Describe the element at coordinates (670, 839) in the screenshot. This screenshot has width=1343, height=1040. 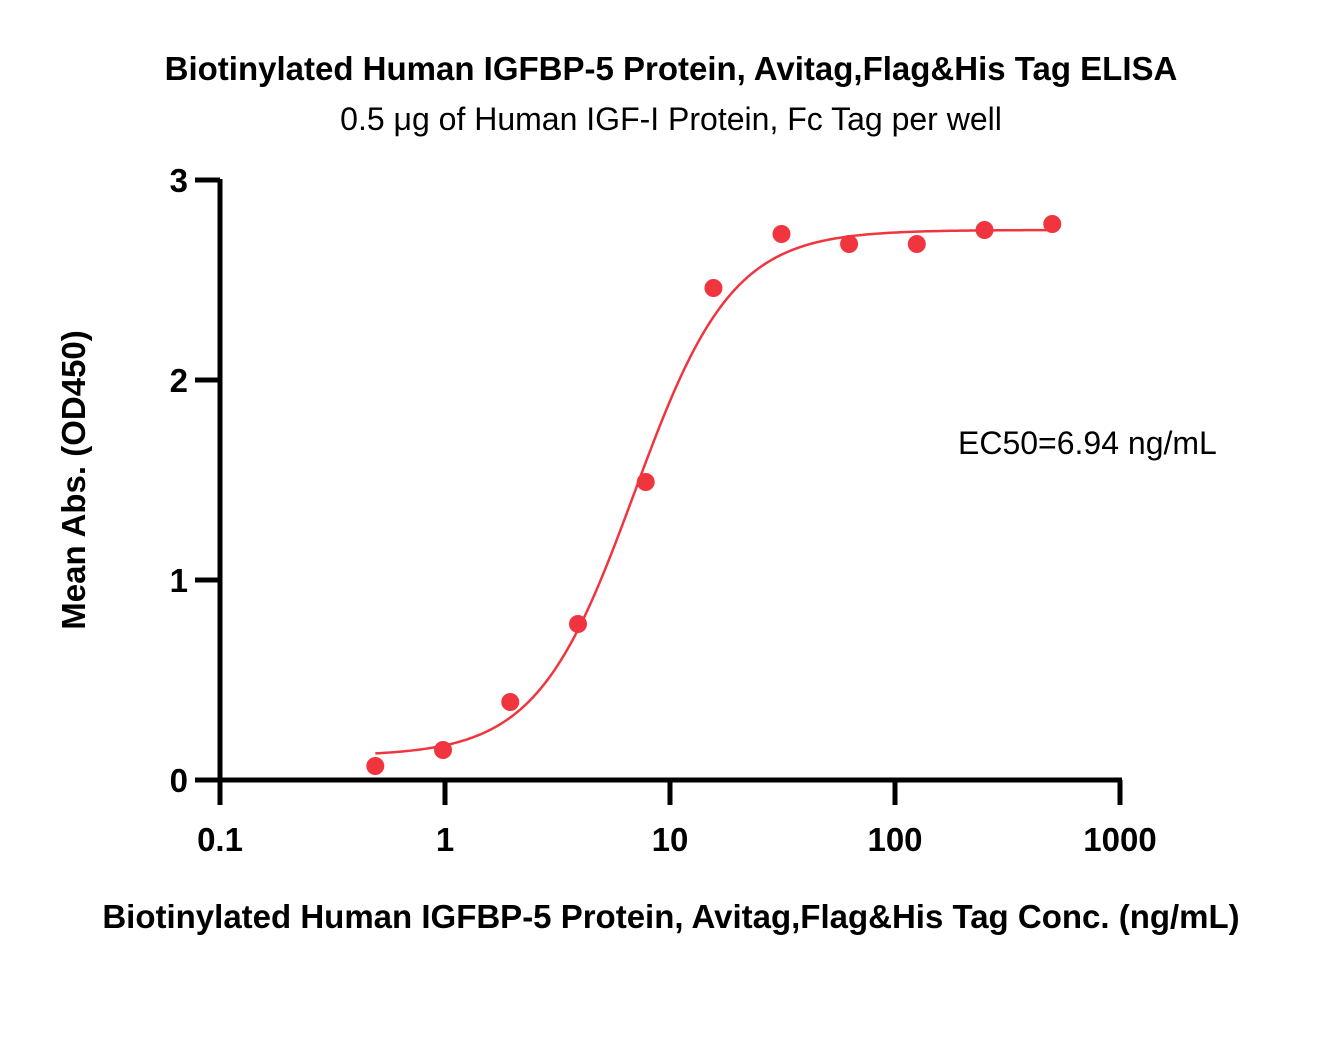
I see `x-tick-label: 10` at that location.